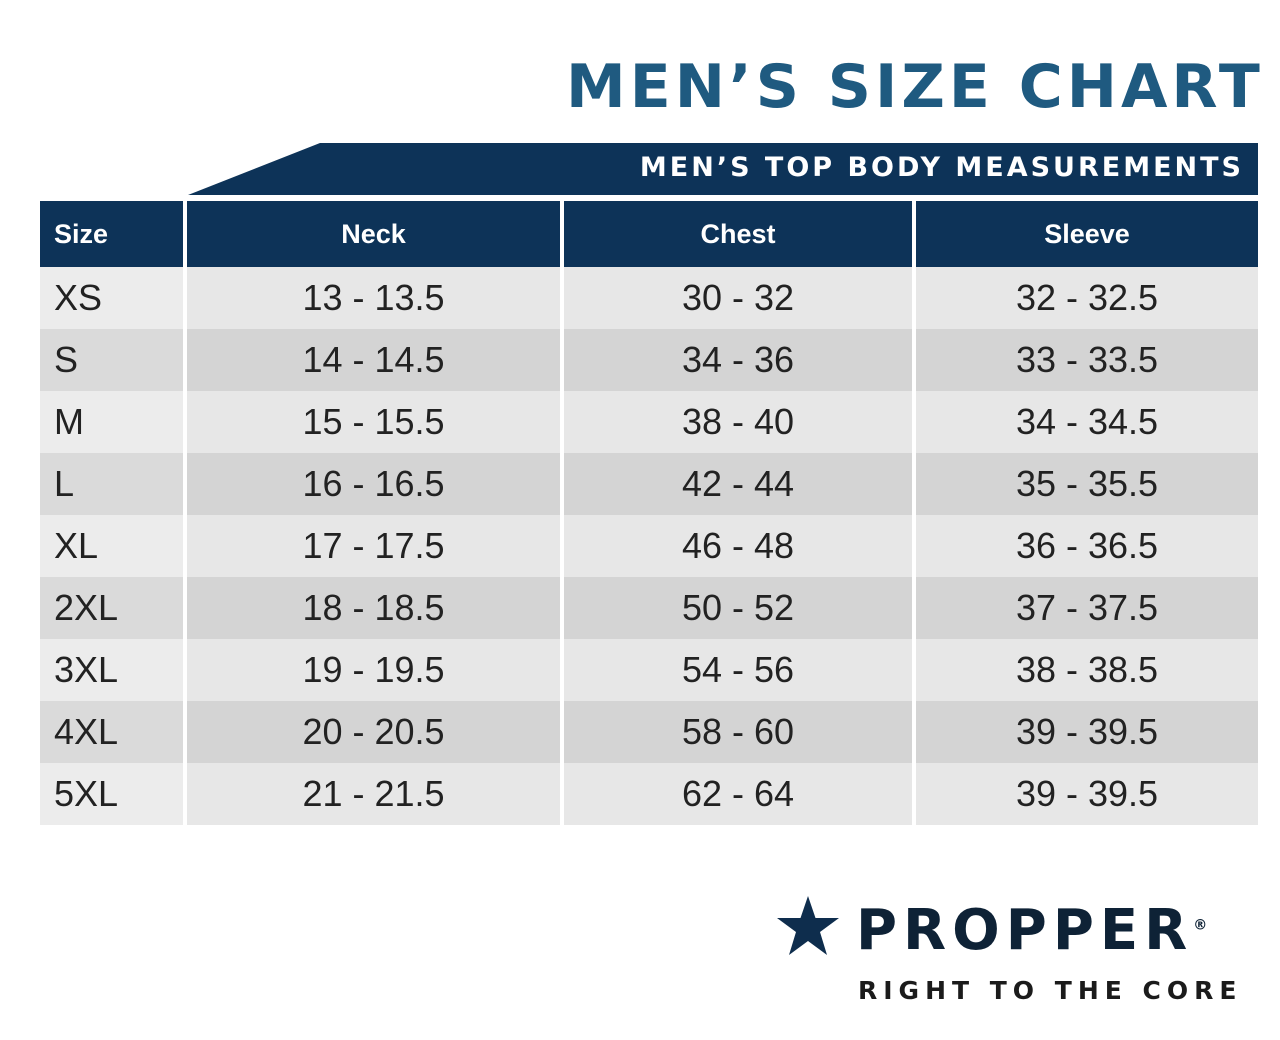 The width and height of the screenshot is (1280, 1040). What do you see at coordinates (1085, 422) in the screenshot?
I see `cell-sleeve: 34 - 34.5` at bounding box center [1085, 422].